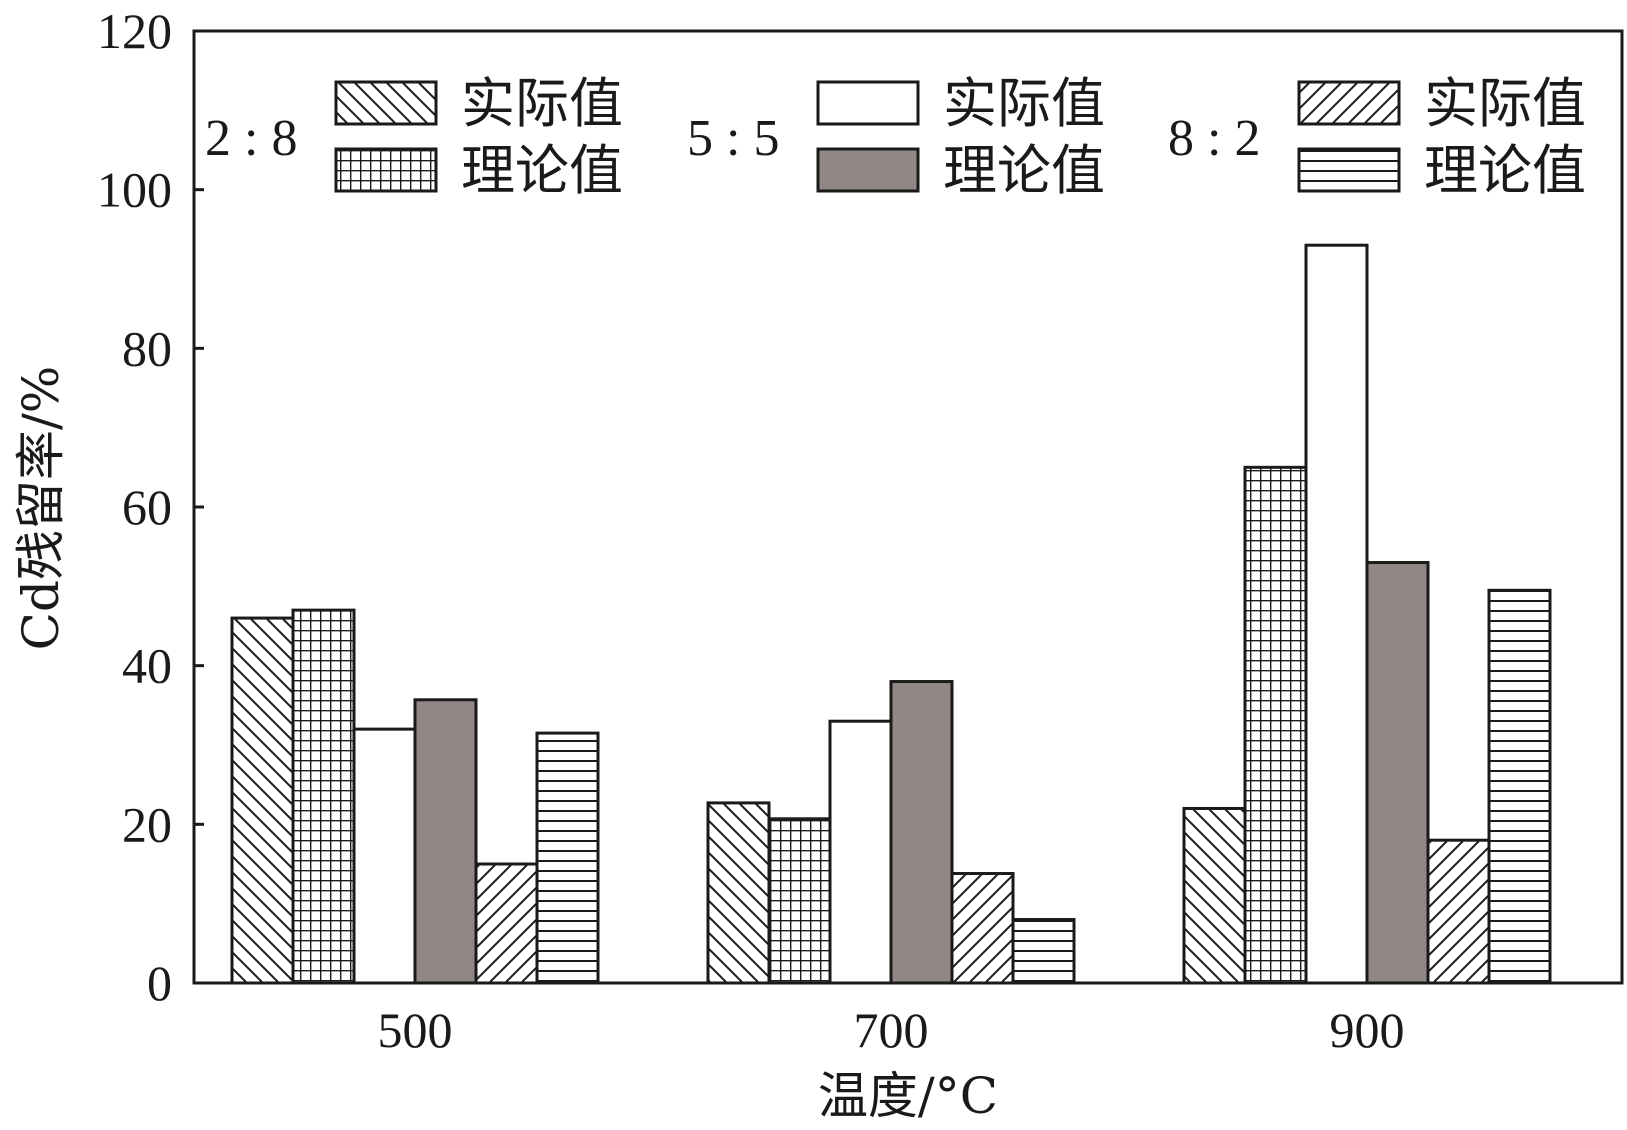 The width and height of the screenshot is (1627, 1130). What do you see at coordinates (908, 1096) in the screenshot?
I see `x-axis-title: 温度/°C` at bounding box center [908, 1096].